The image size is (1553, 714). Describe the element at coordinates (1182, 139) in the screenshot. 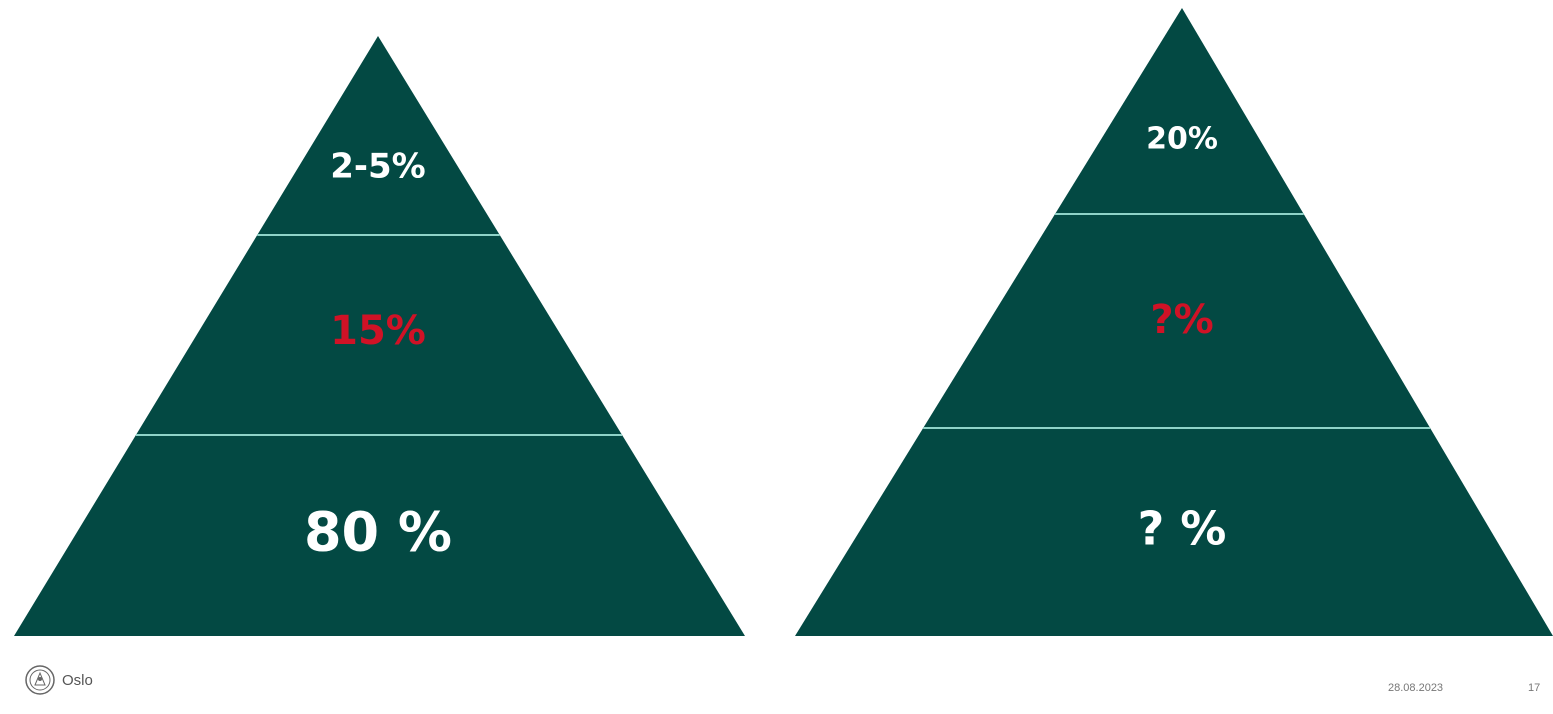

I see `pyramid-2-tier-1-label: 20%` at that location.